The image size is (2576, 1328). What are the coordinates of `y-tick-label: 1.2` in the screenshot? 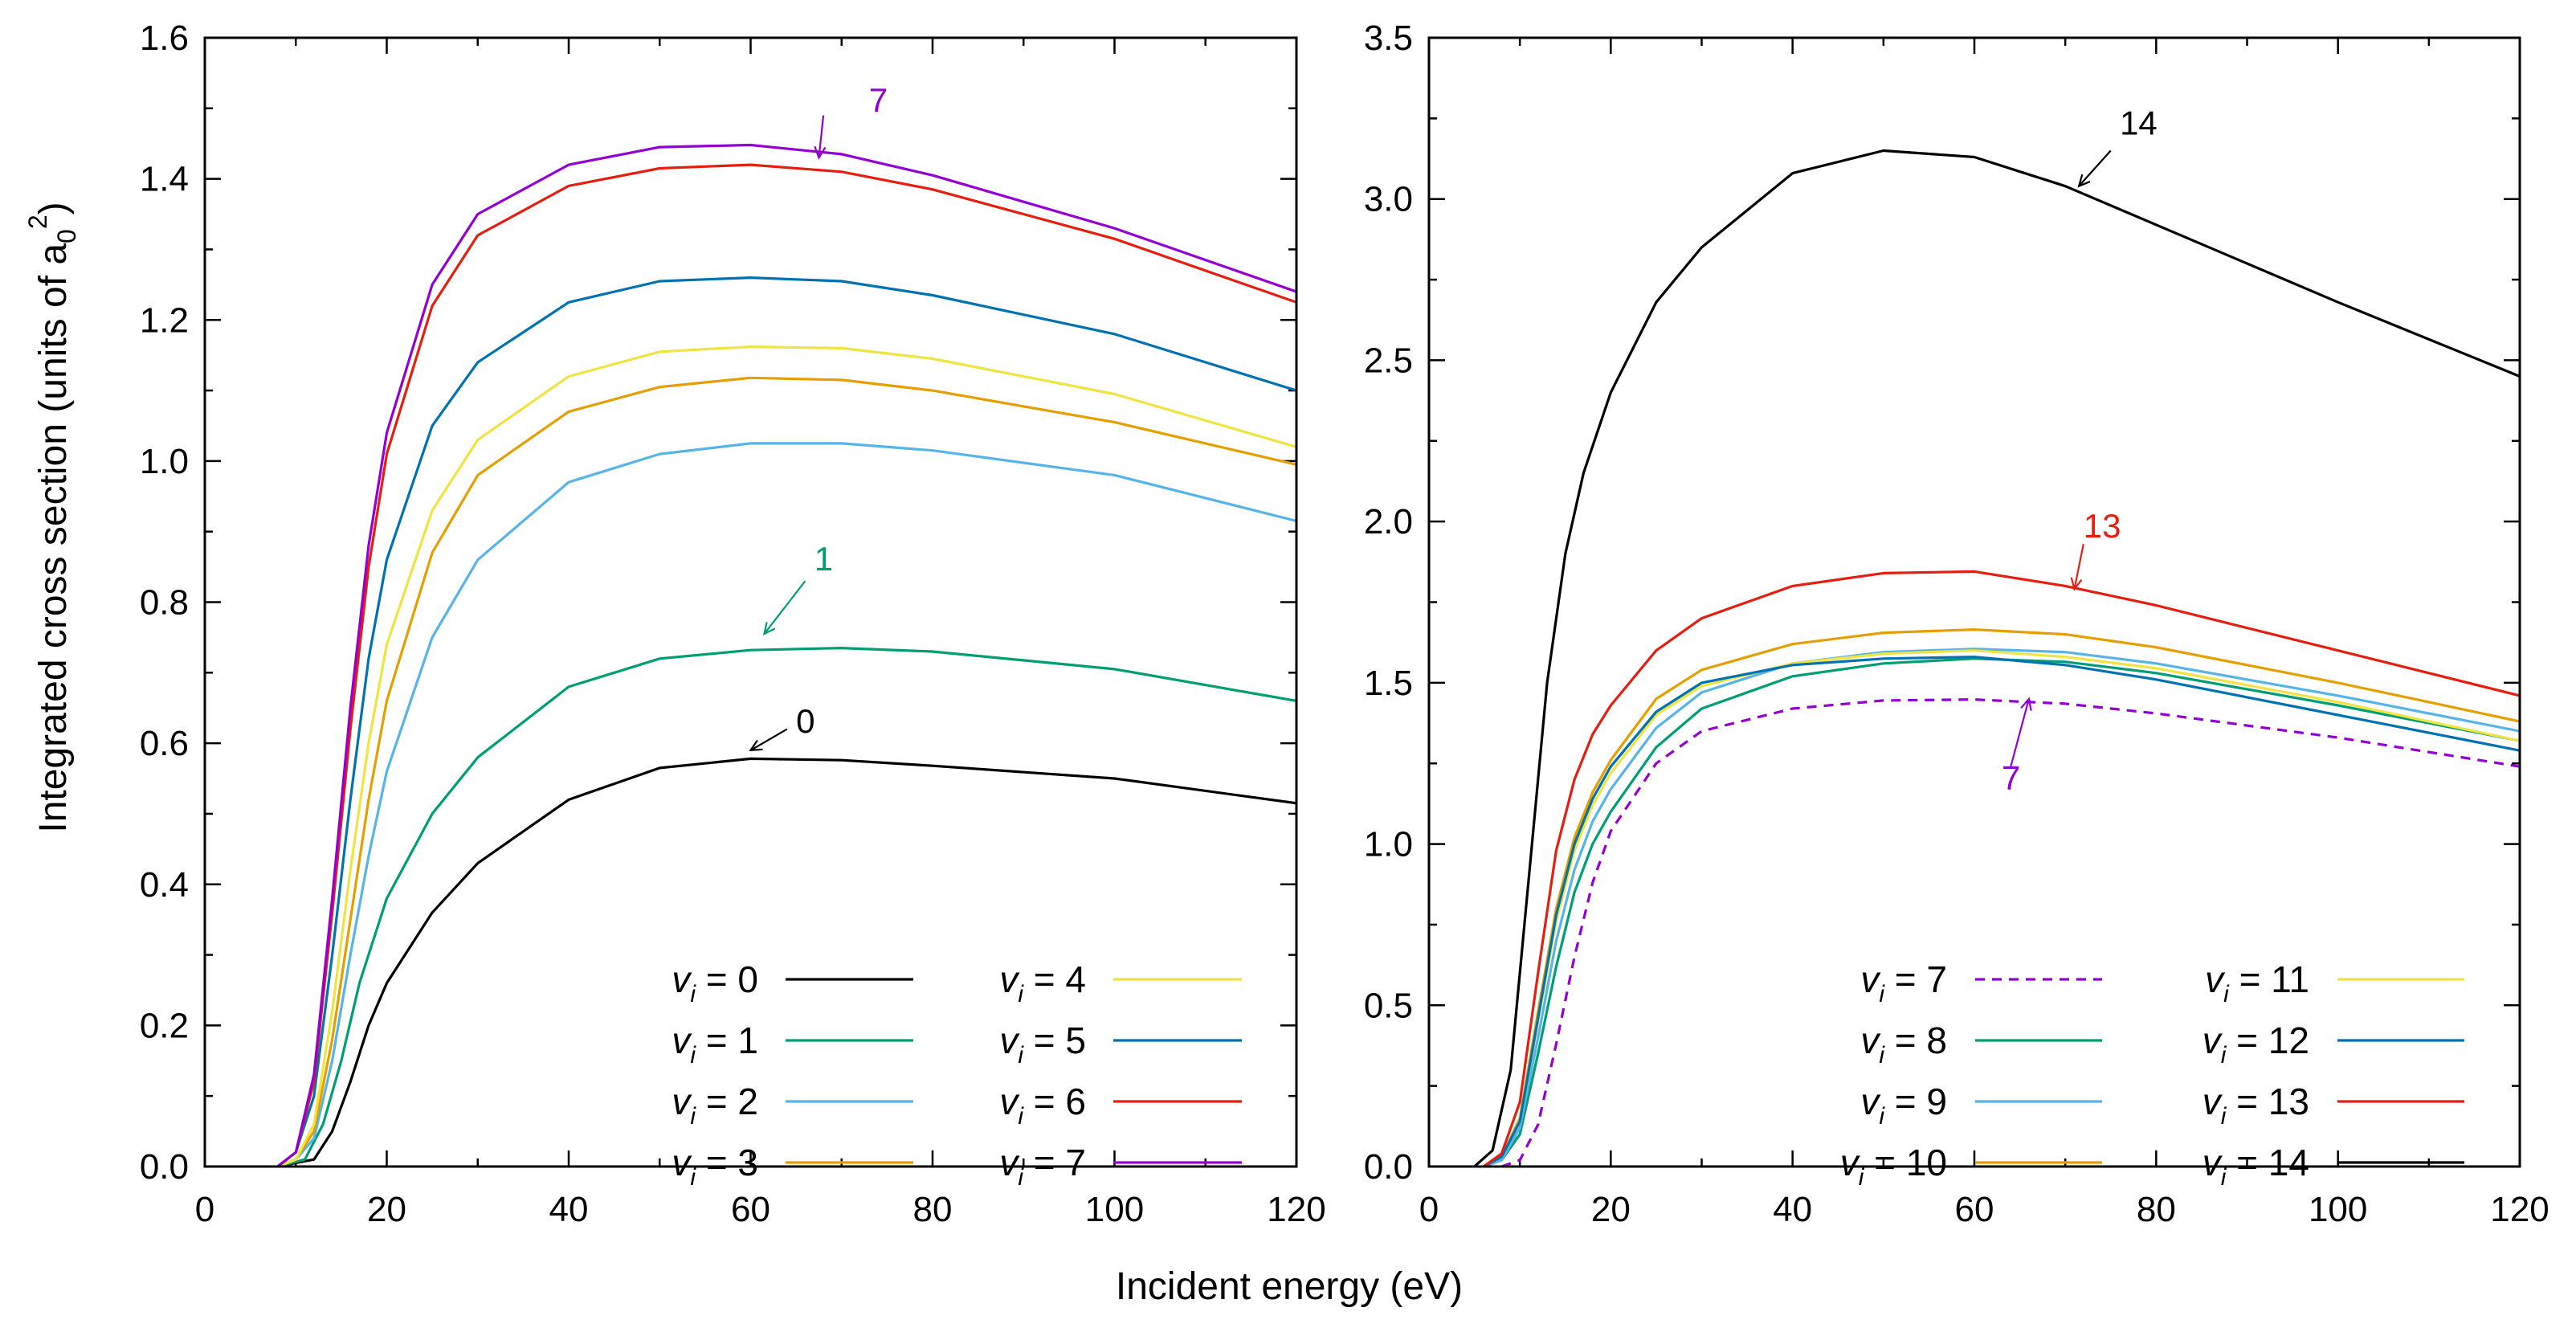 It's located at (164, 320).